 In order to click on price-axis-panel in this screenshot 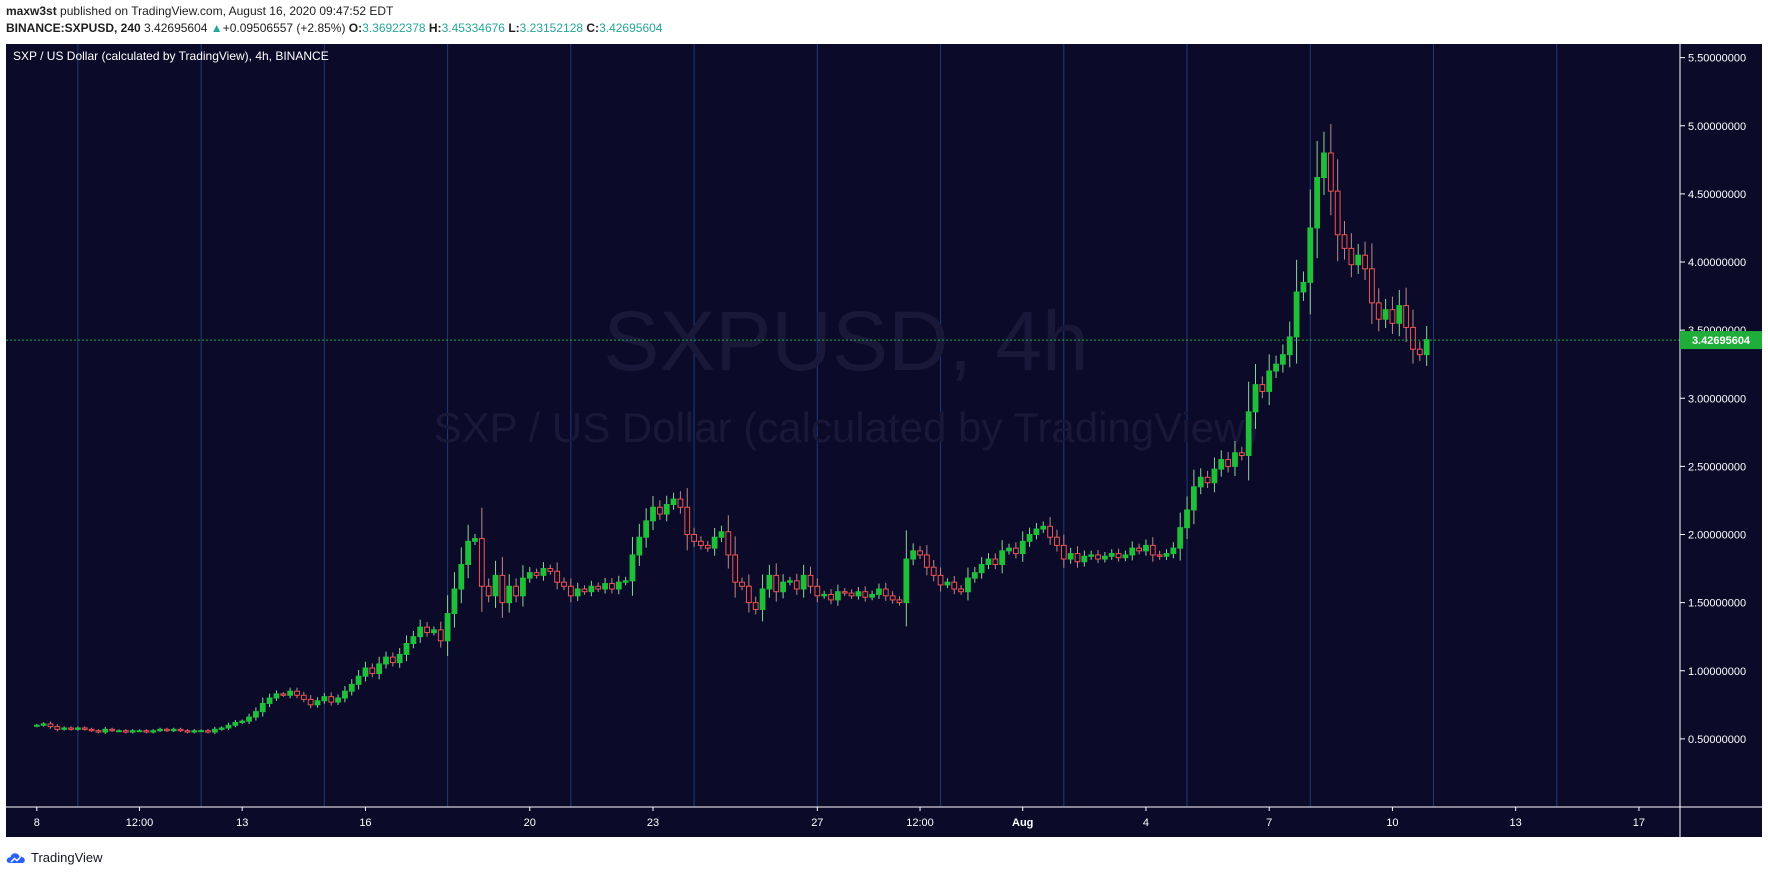, I will do `click(1721, 440)`.